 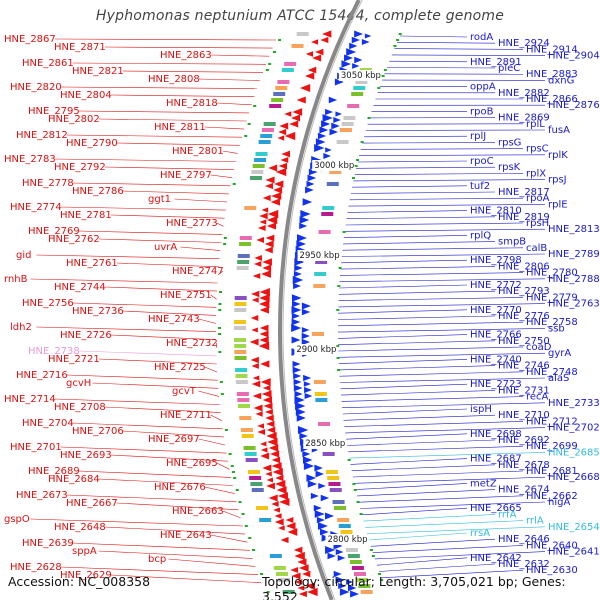 I want to click on gene-label: HNE_2813, so click(x=574, y=229).